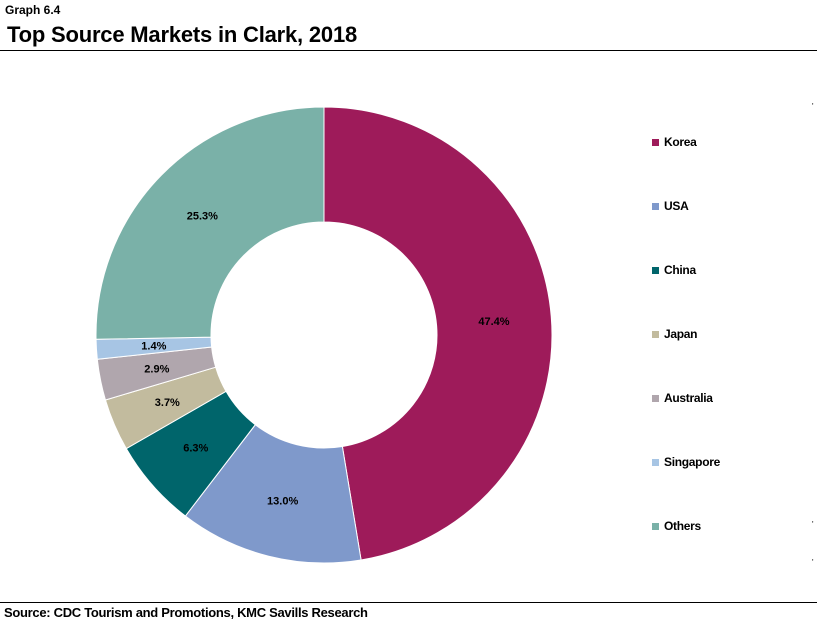  I want to click on data-label-korea: 47.4%, so click(493, 322).